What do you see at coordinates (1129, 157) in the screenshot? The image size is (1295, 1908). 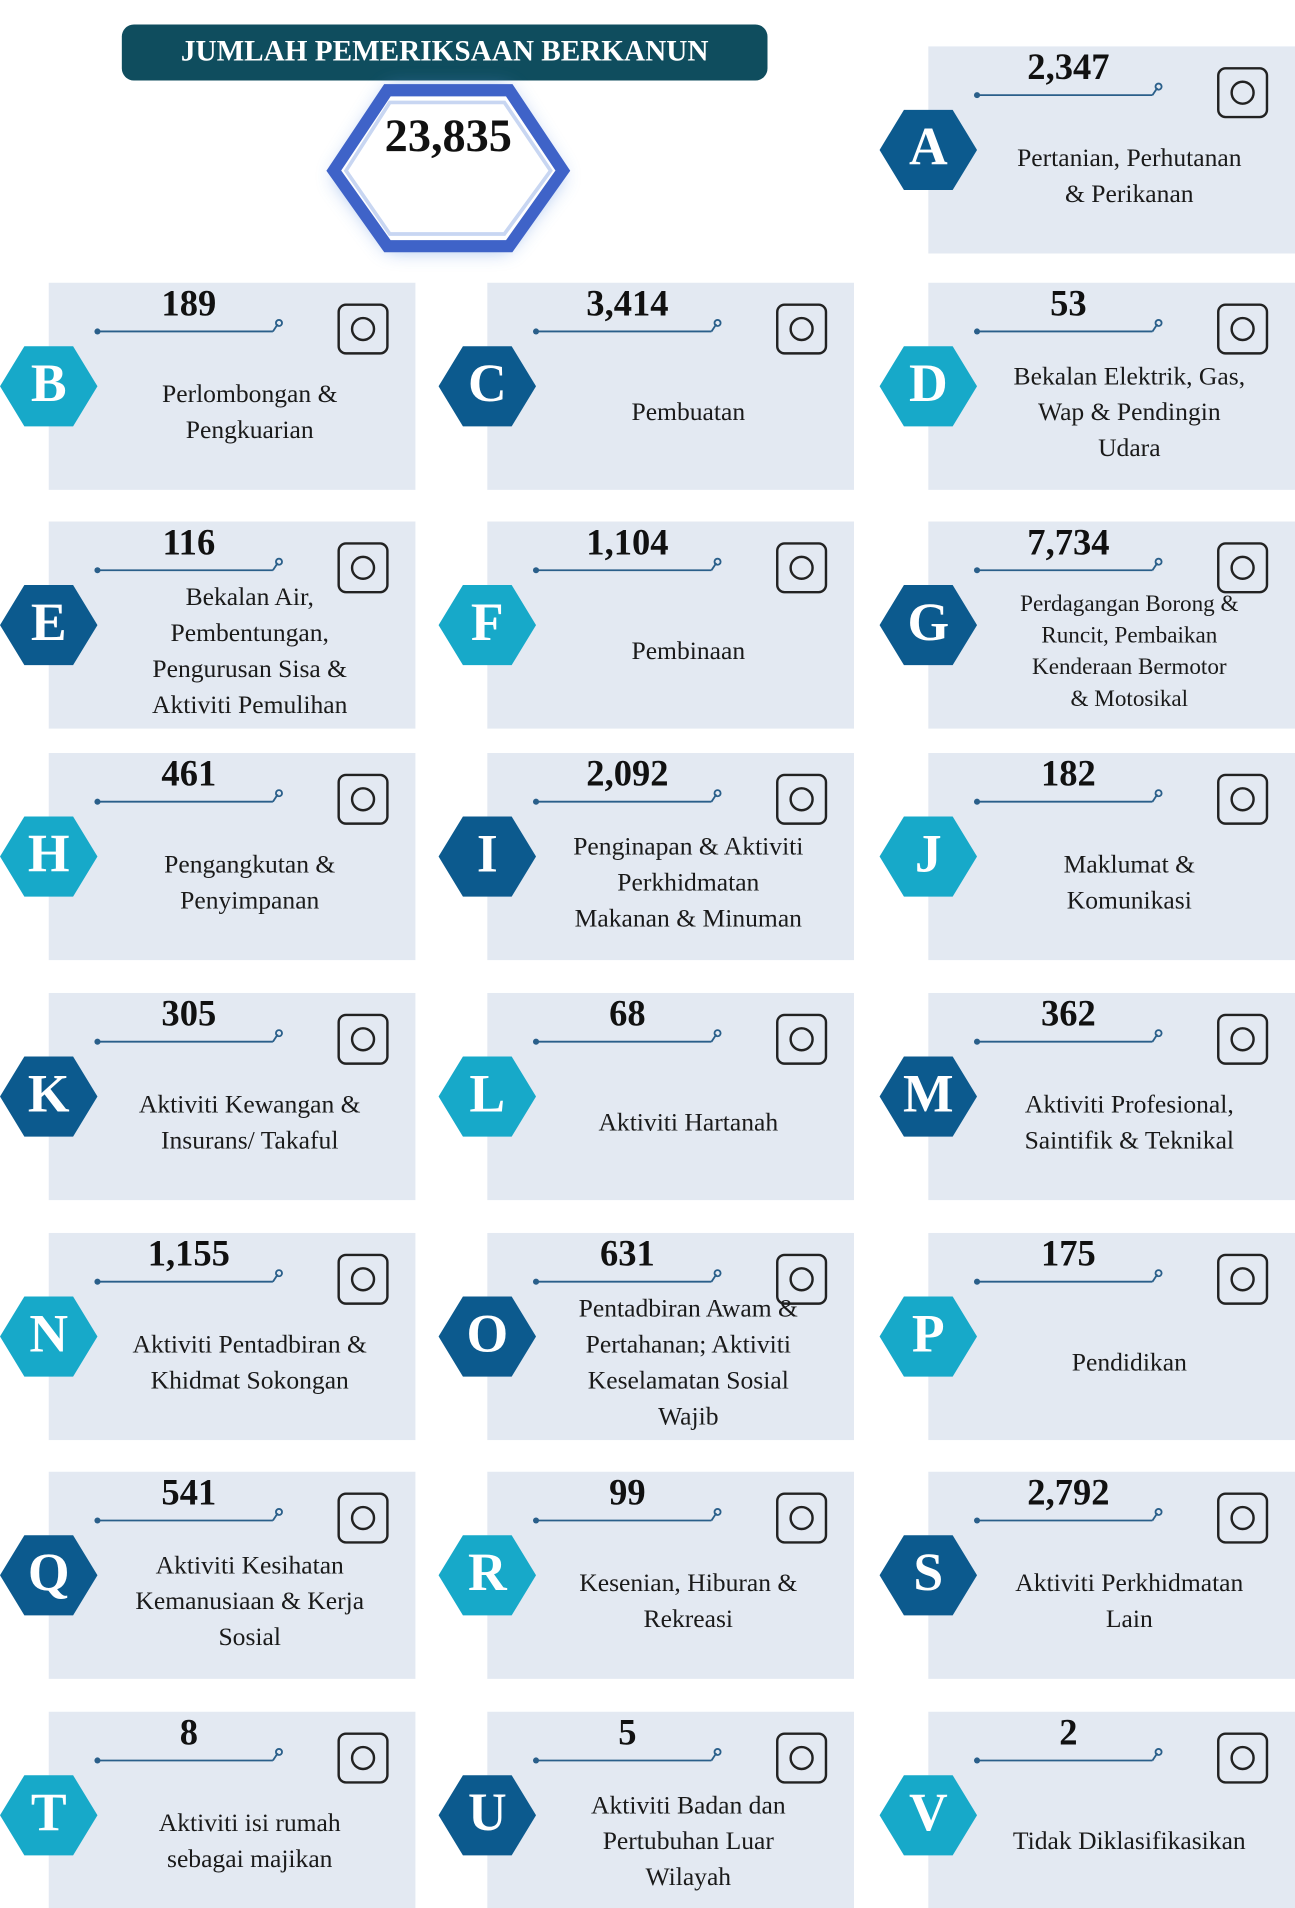 I see `sector-label: Pertanian, Perhutanan` at bounding box center [1129, 157].